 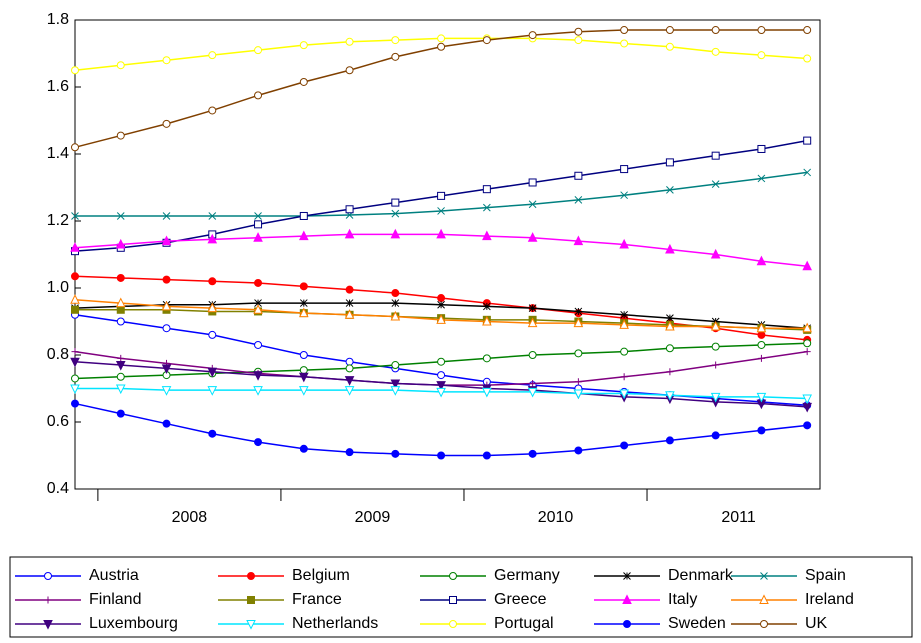 What do you see at coordinates (461, 597) in the screenshot?
I see `legend-box` at bounding box center [461, 597].